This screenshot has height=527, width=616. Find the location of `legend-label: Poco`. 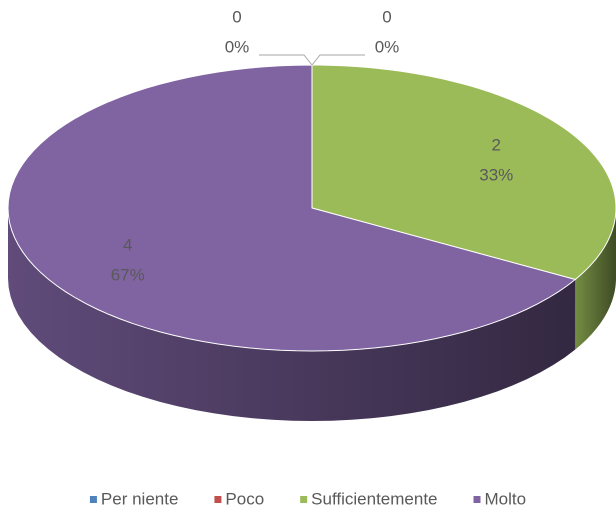

legend-label: Poco is located at coordinates (244, 498).